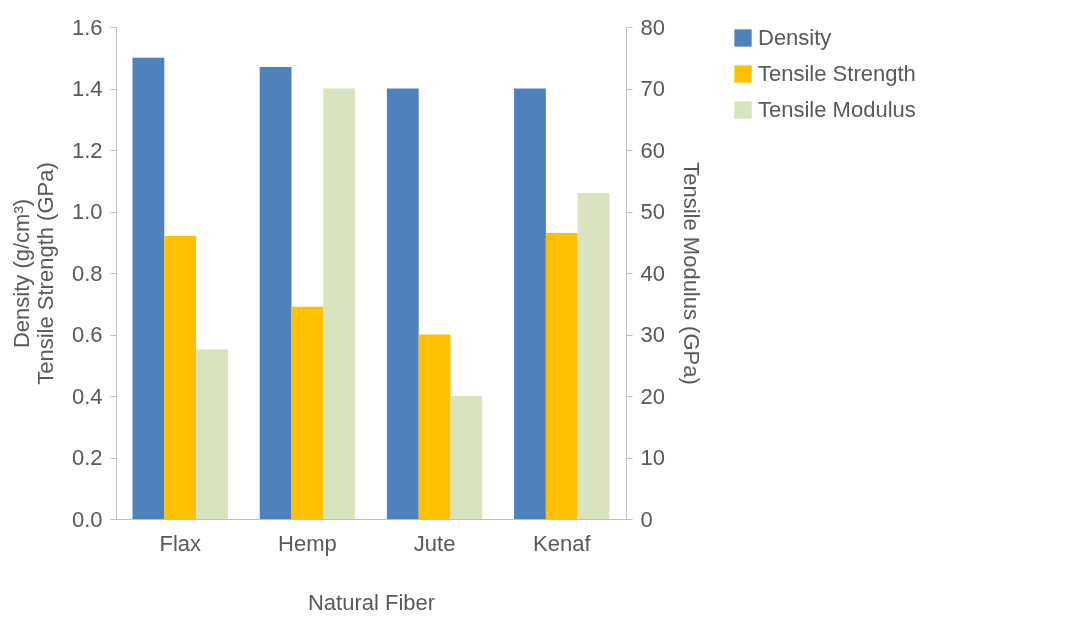  Describe the element at coordinates (434, 543) in the screenshot. I see `x-tick-label: Jute` at that location.